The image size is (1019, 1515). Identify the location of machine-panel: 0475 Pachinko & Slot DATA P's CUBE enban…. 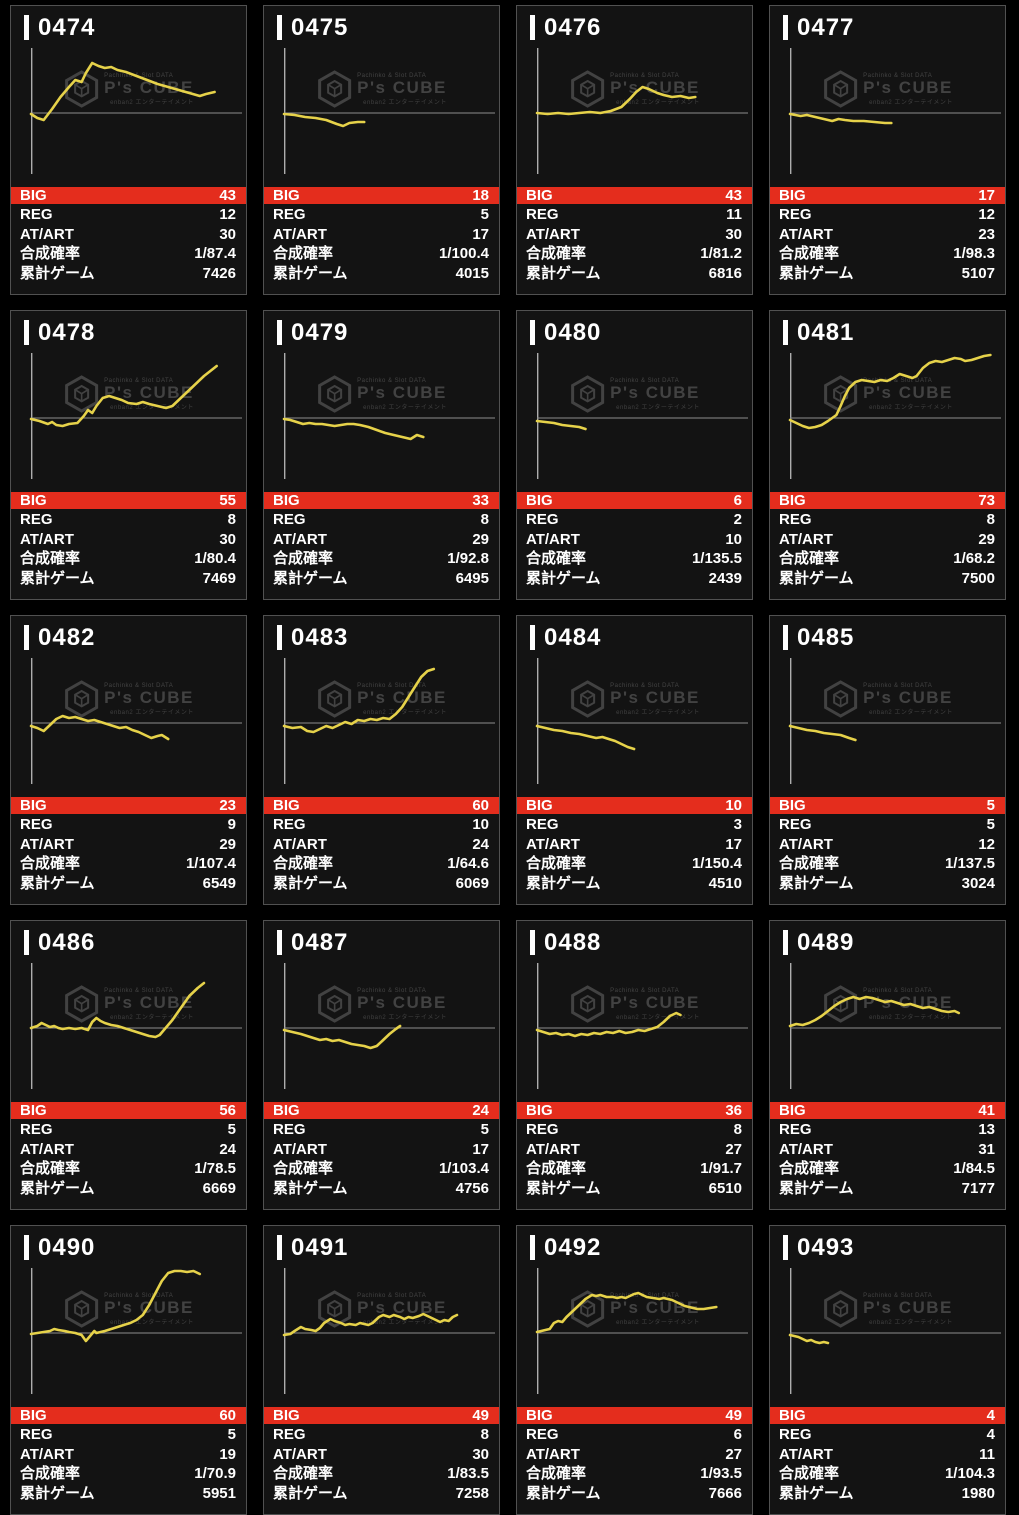
(381, 150).